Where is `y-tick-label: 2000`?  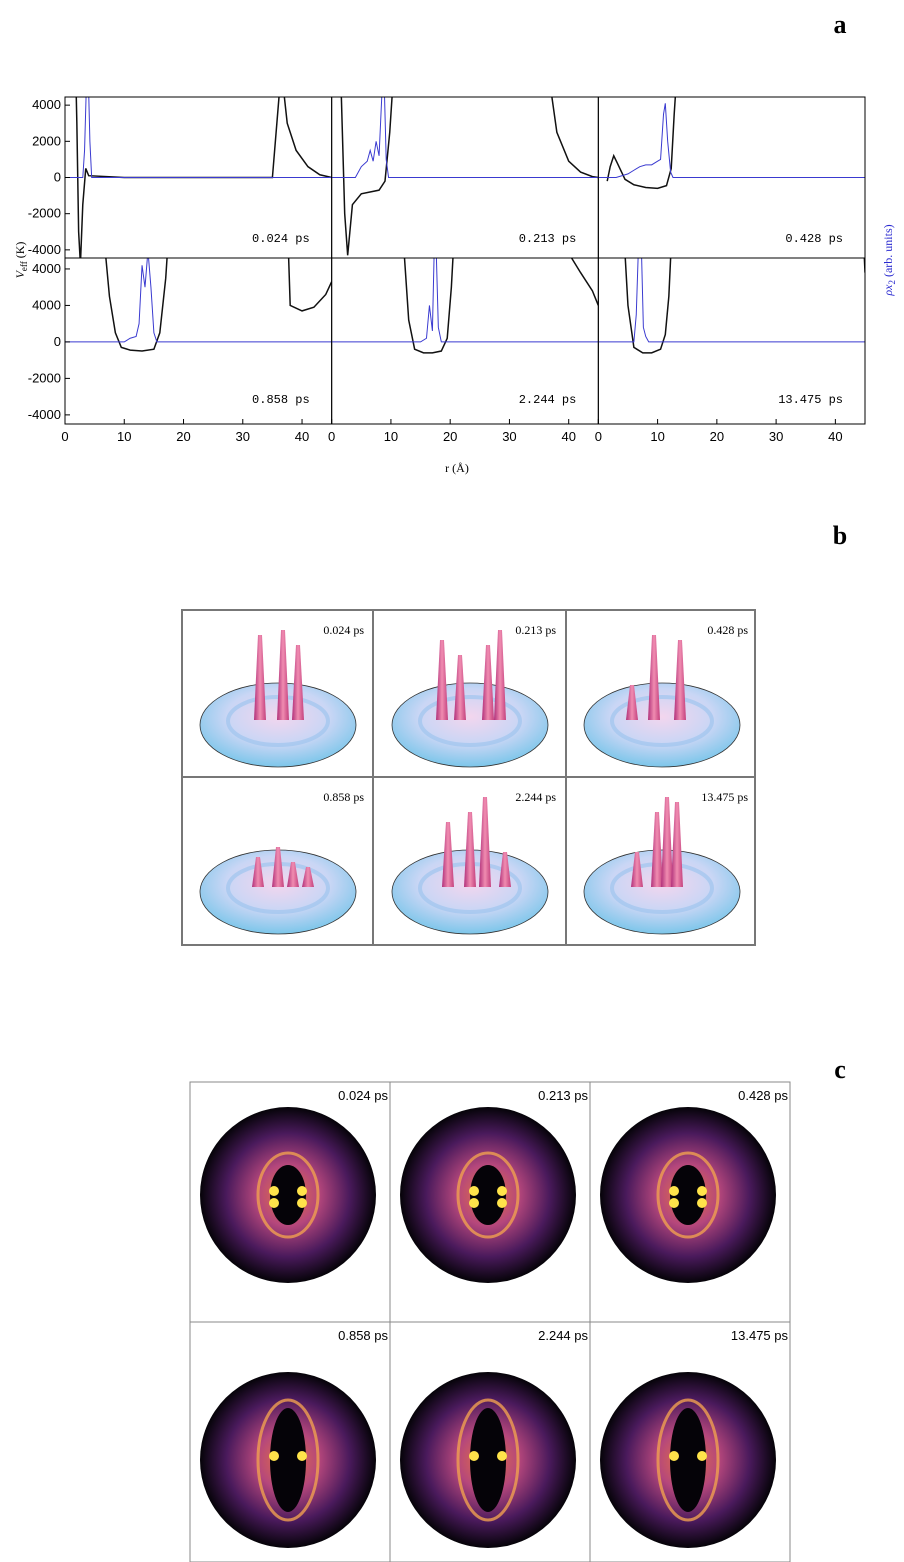 y-tick-label: 2000 is located at coordinates (46, 140).